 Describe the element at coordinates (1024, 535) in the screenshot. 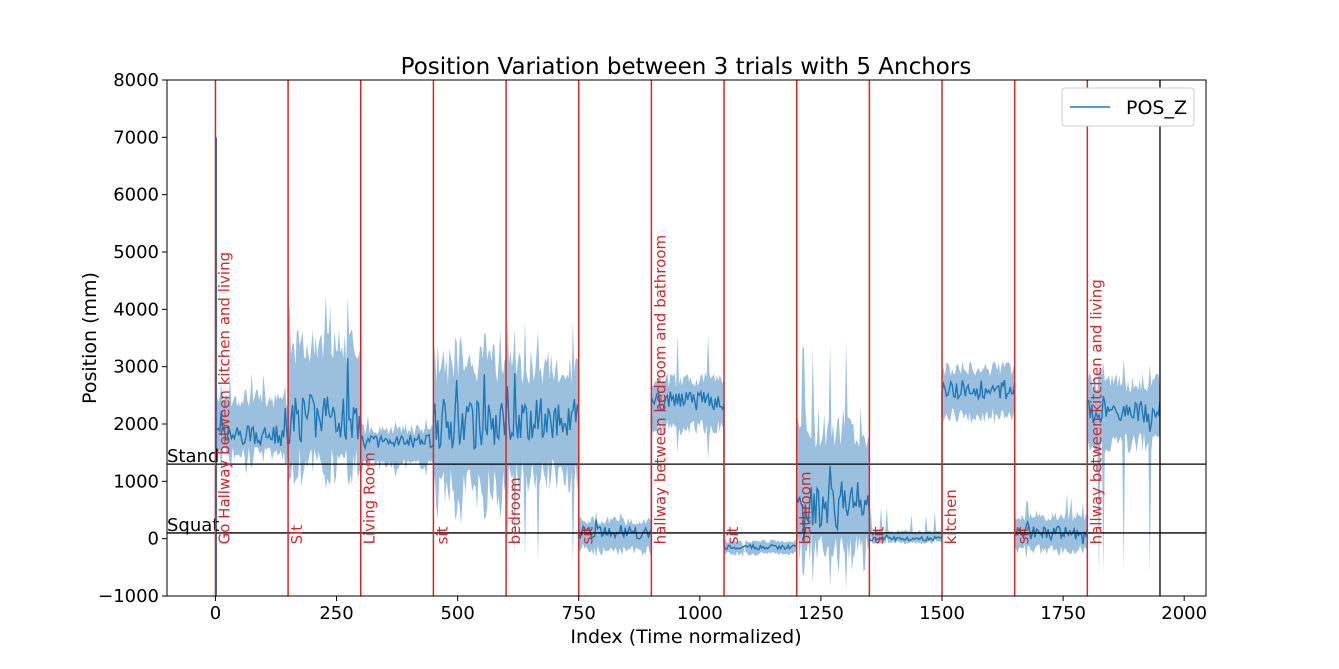

I see `annotation-label-12: sit` at that location.